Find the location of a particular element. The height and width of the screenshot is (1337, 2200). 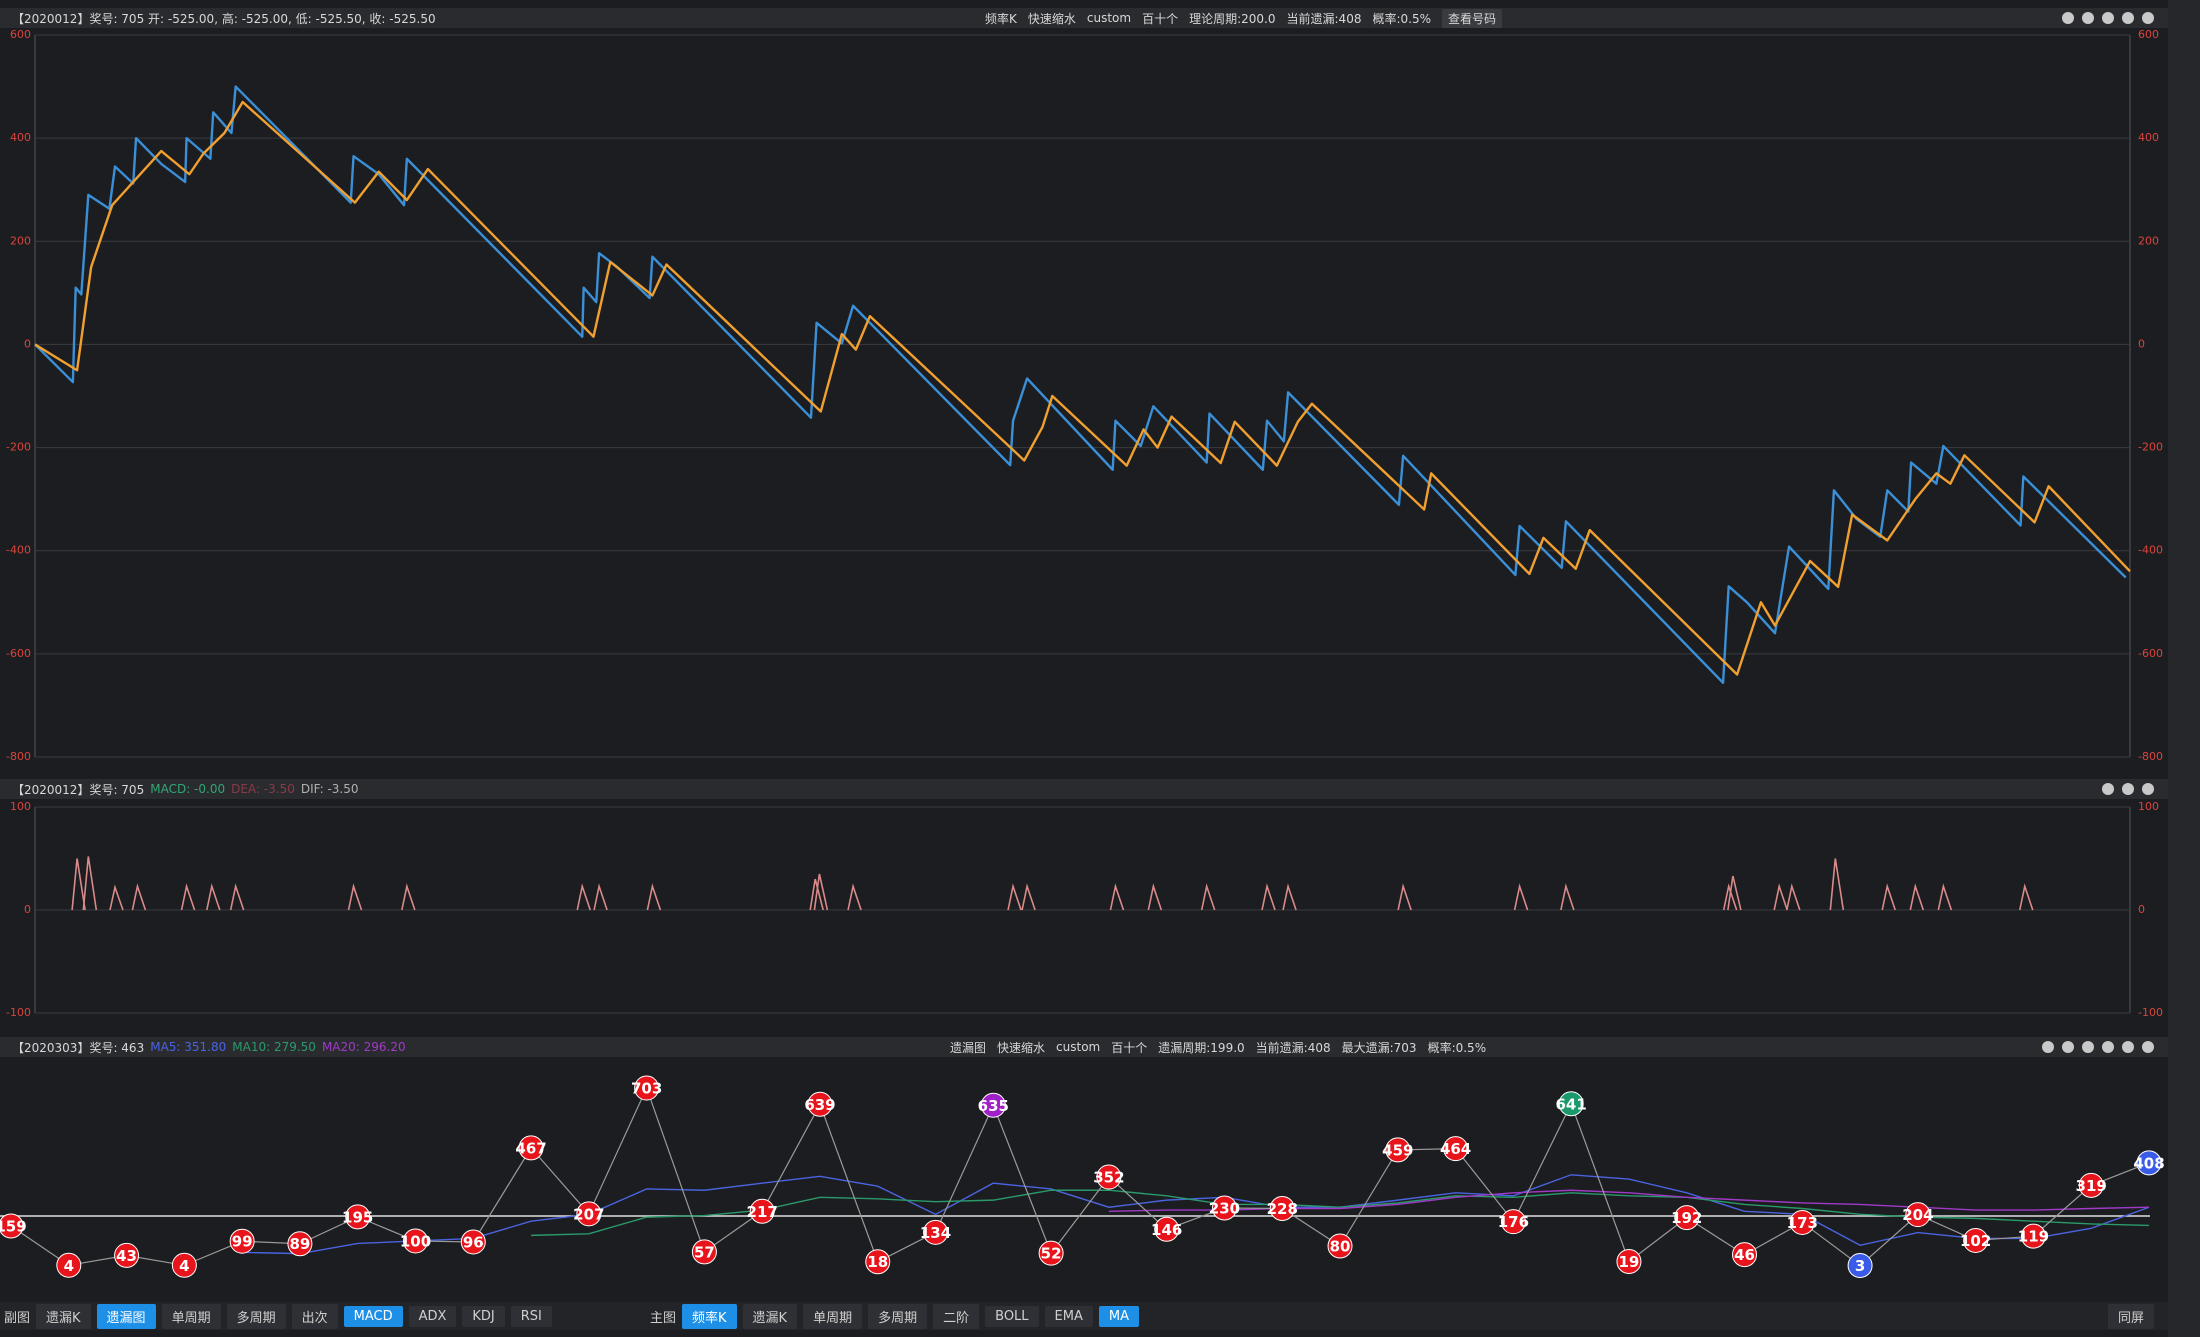

header-info-item: 概率:0.5% is located at coordinates (1401, 18).